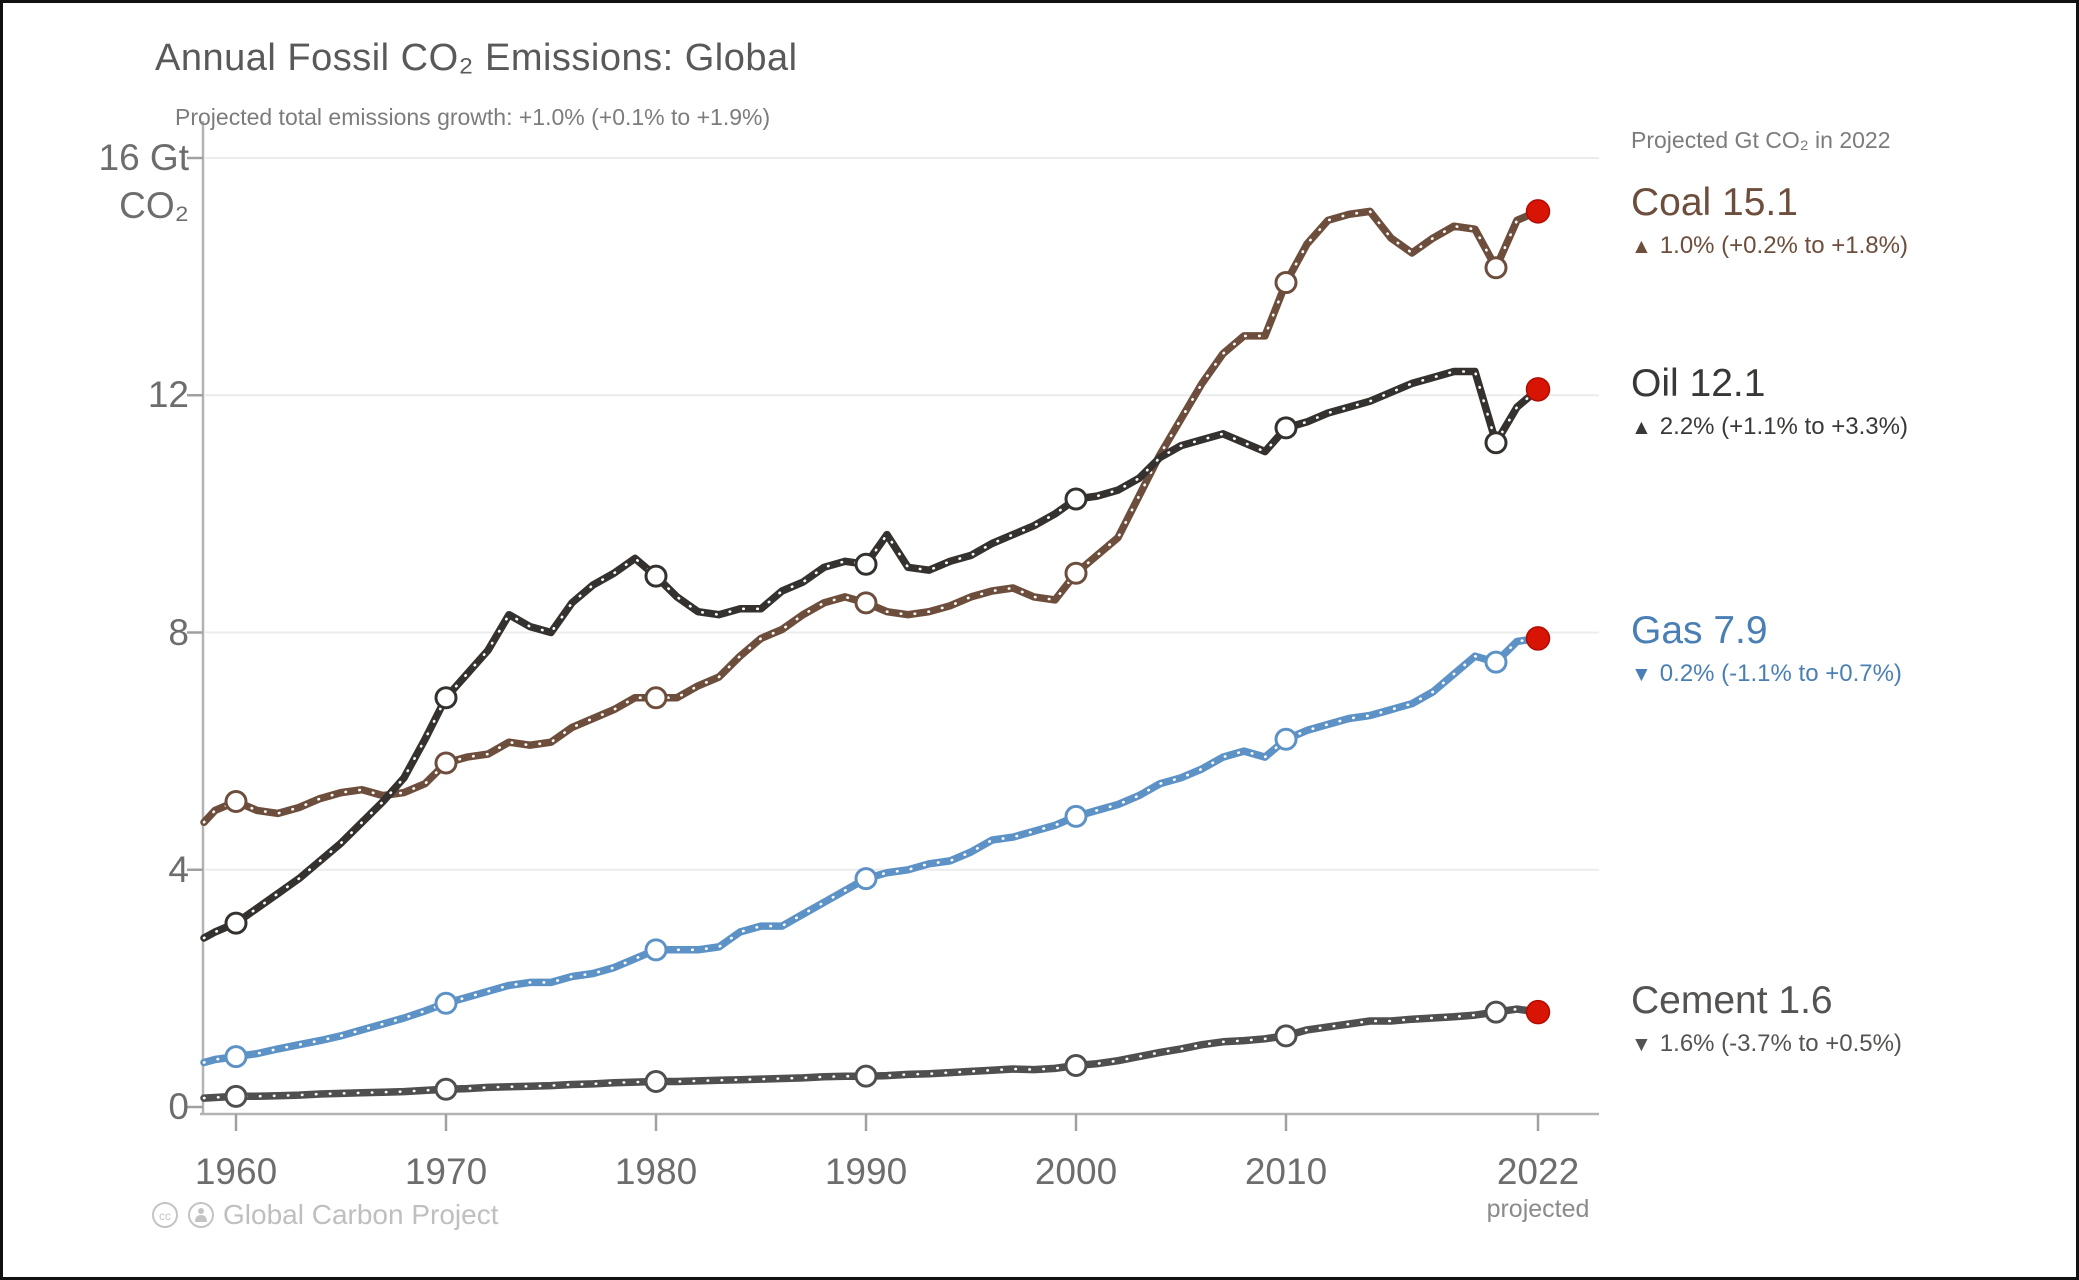 This screenshot has width=2079, height=1280. Describe the element at coordinates (866, 603) in the screenshot. I see `coal-marker-1990` at that location.